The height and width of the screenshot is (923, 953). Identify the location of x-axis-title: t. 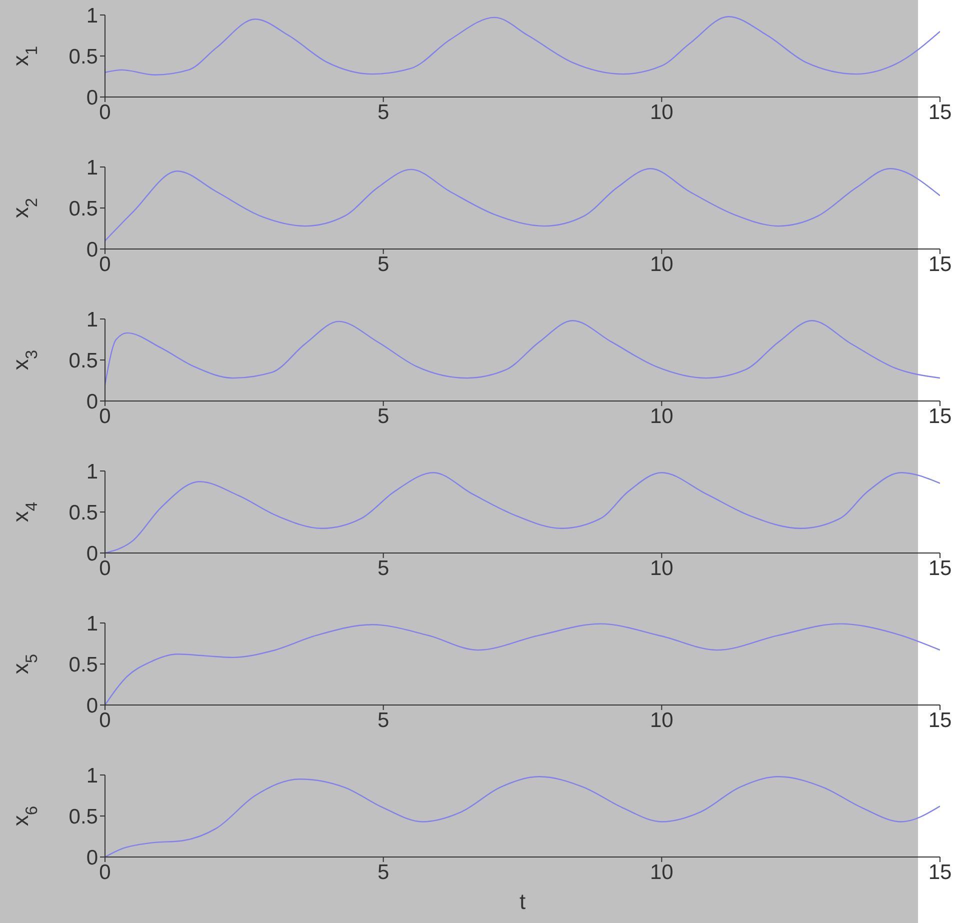
(522, 901).